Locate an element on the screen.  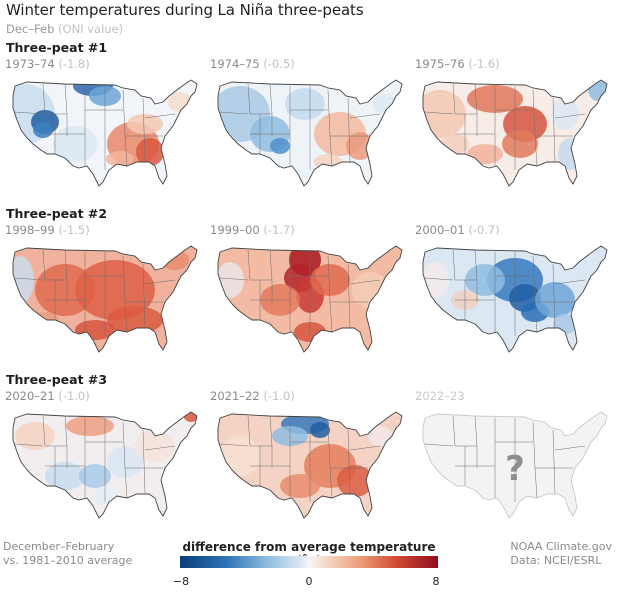
footer-left: December–February vs. 1981–2010 average is located at coordinates (67, 554).